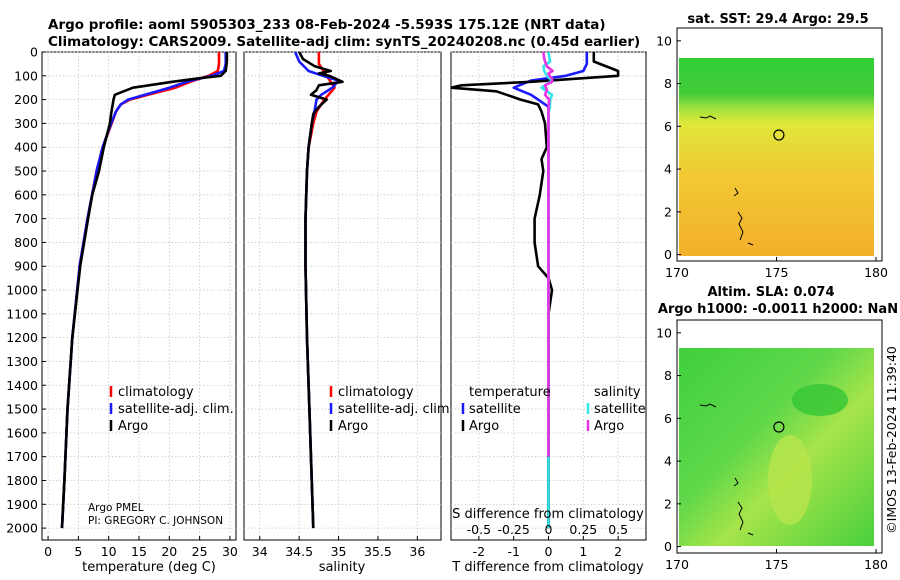 Image resolution: width=900 pixels, height=580 pixels. I want to click on temperature-ytick-label-1800: 1800, so click(22, 480).